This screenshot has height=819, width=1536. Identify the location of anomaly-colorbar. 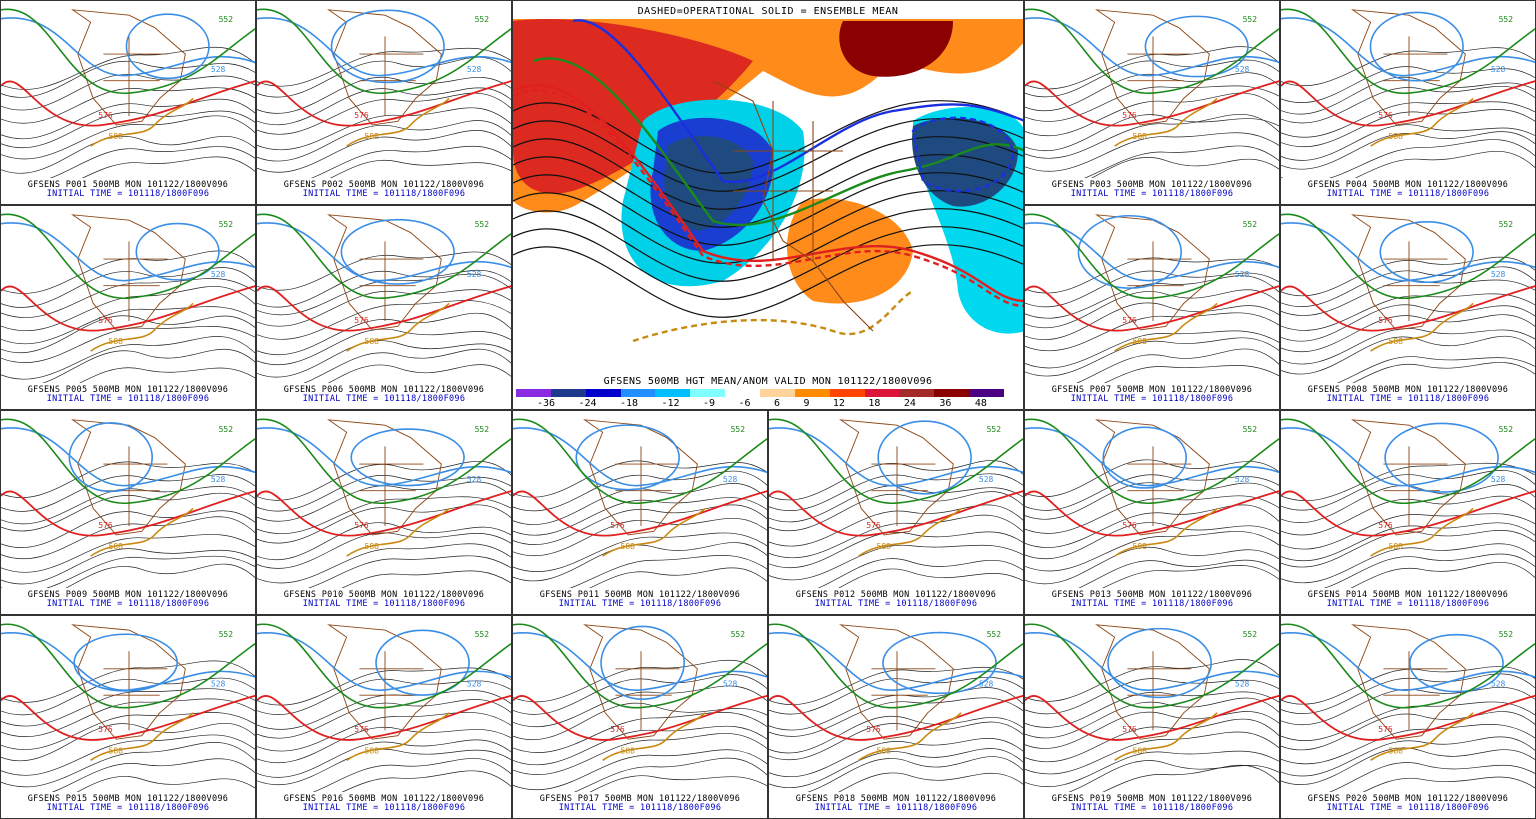
(760, 393).